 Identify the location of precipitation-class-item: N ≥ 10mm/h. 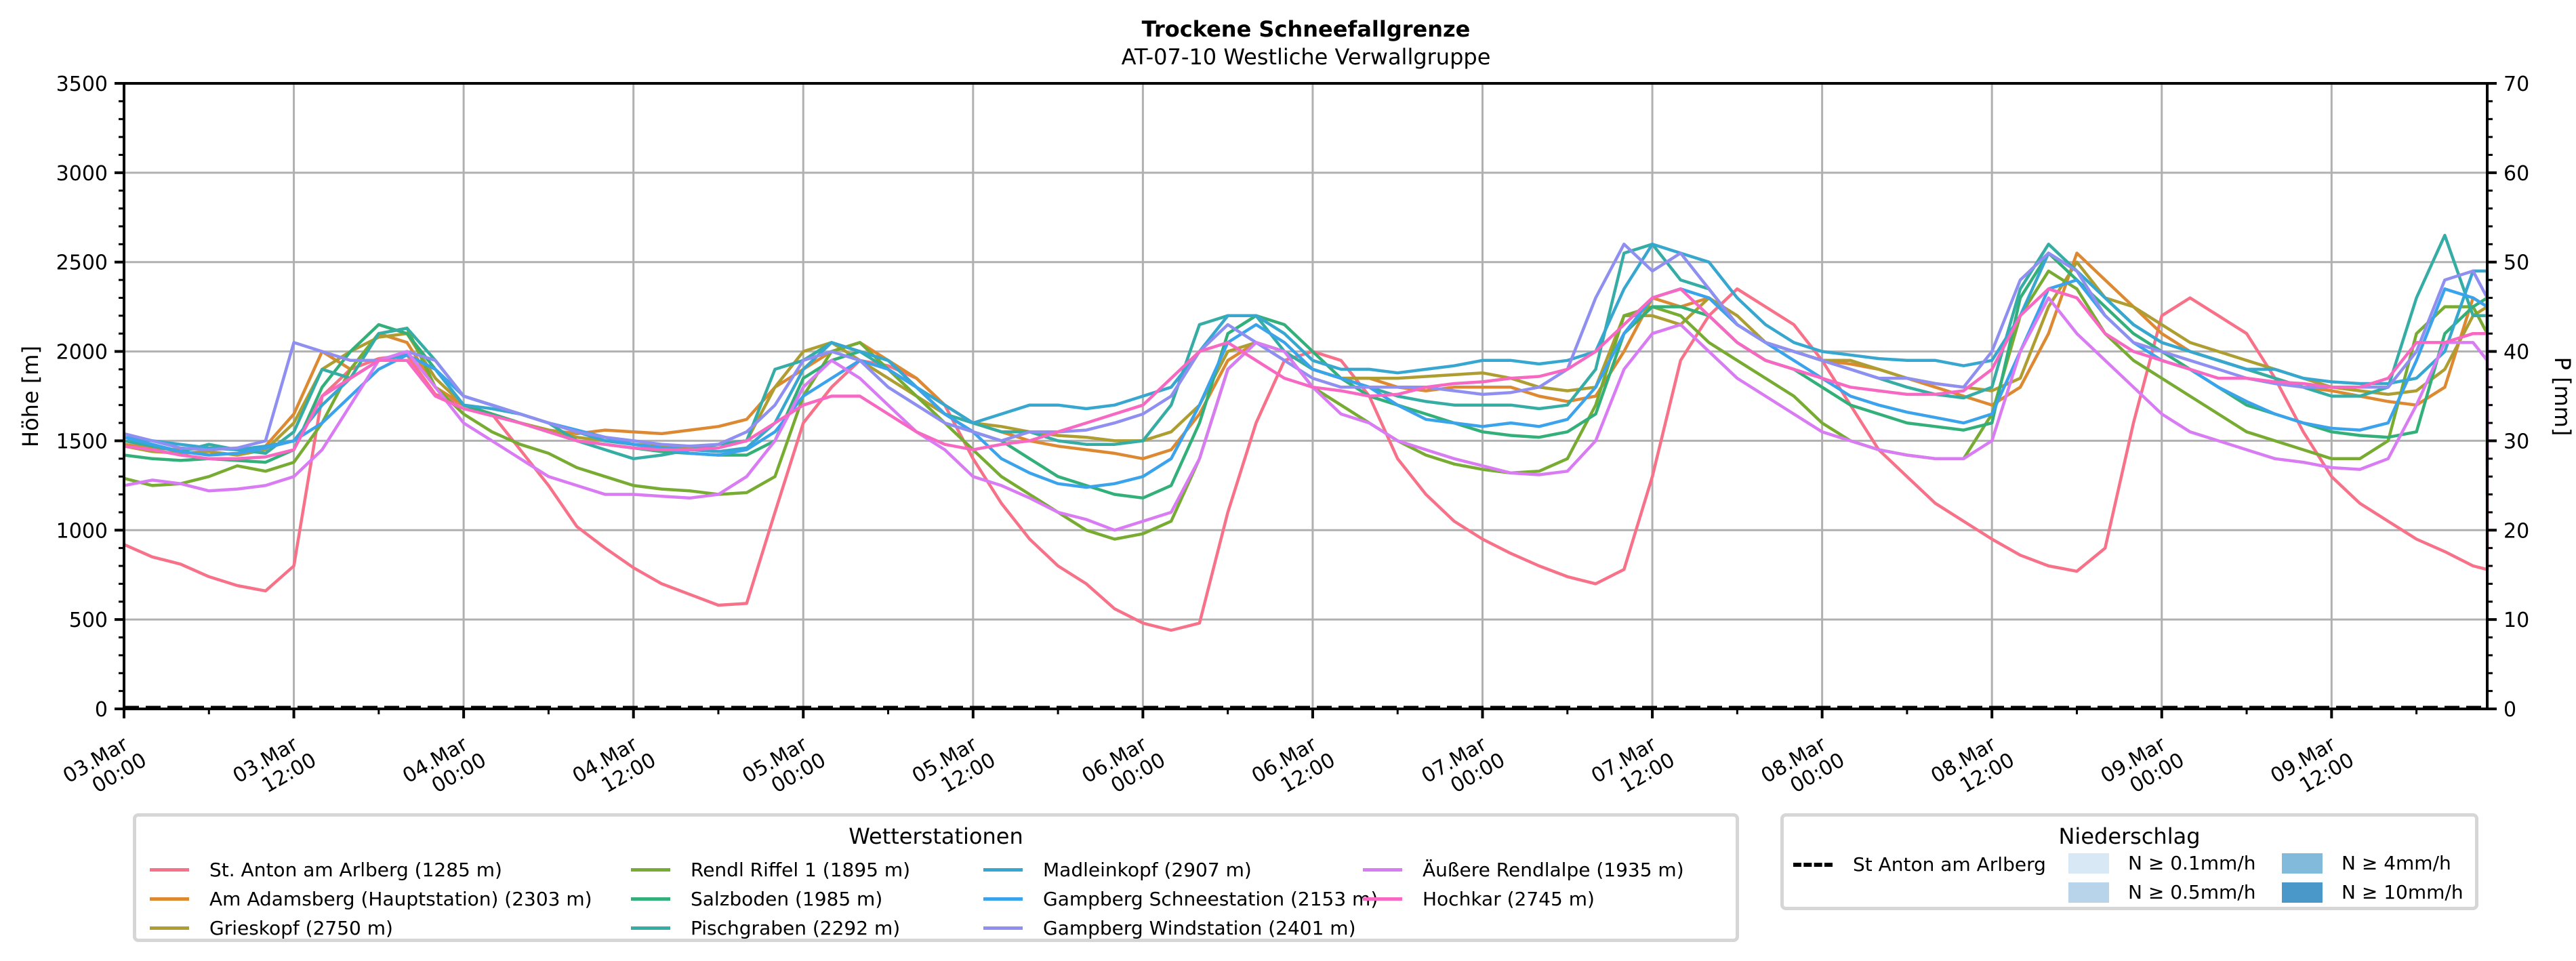
(2372, 892).